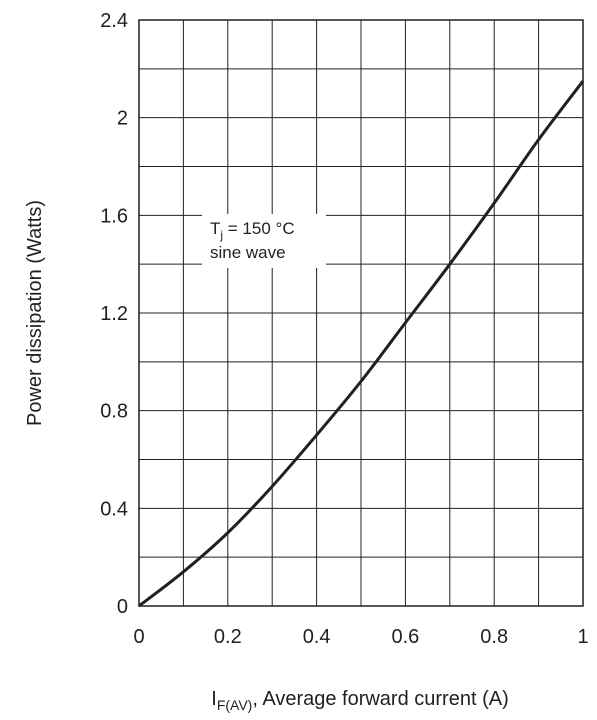 The width and height of the screenshot is (597, 720). I want to click on annotation-box: Tj = 150 °C sine wave, so click(264, 241).